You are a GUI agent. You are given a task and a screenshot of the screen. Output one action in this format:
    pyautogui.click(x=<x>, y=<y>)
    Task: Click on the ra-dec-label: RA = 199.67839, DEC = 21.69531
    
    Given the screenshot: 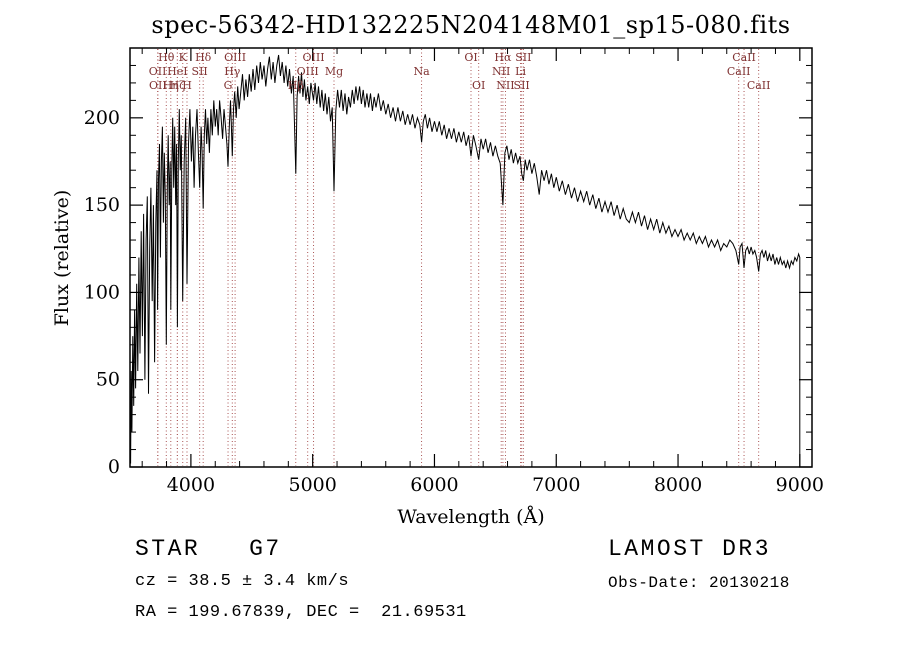 What is the action you would take?
    pyautogui.click(x=301, y=612)
    